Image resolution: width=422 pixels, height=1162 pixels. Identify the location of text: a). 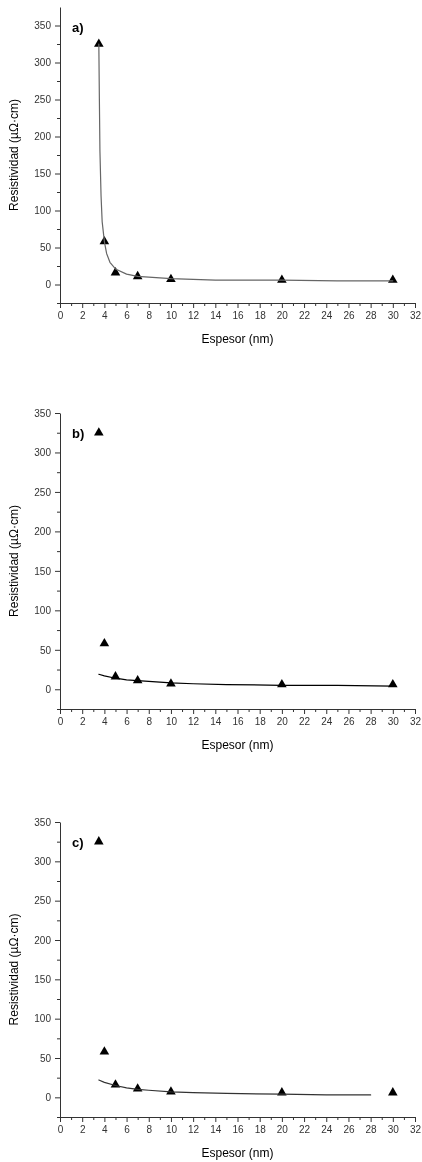
(78, 27).